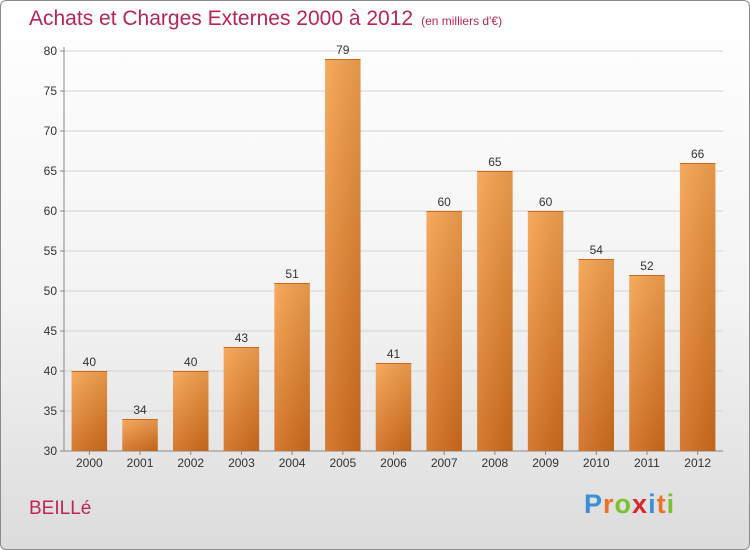 Image resolution: width=750 pixels, height=550 pixels. I want to click on chart-subtitle: (en milliers d'€), so click(462, 21).